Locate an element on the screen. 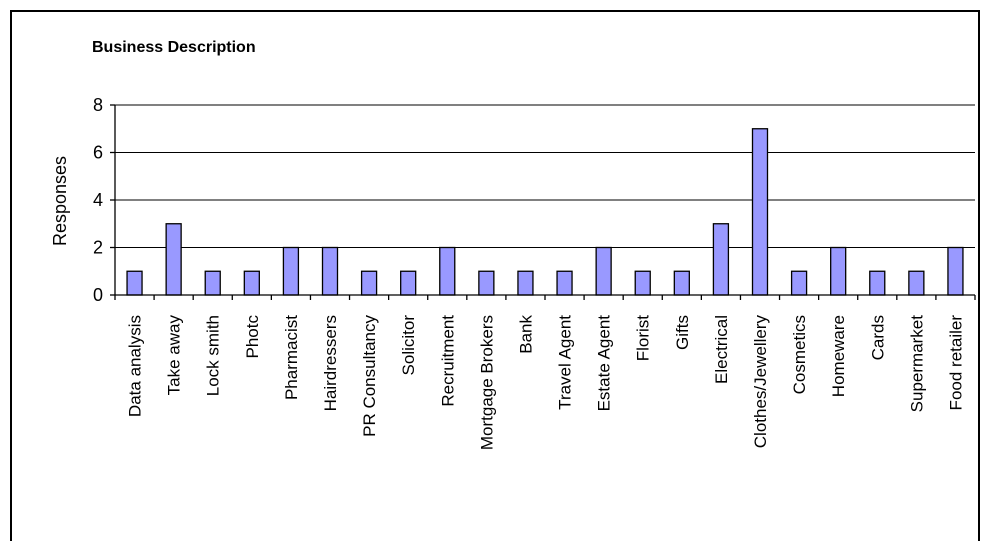 Image resolution: width=987 pixels, height=541 pixels. x-tick-label: Homeware is located at coordinates (838, 356).